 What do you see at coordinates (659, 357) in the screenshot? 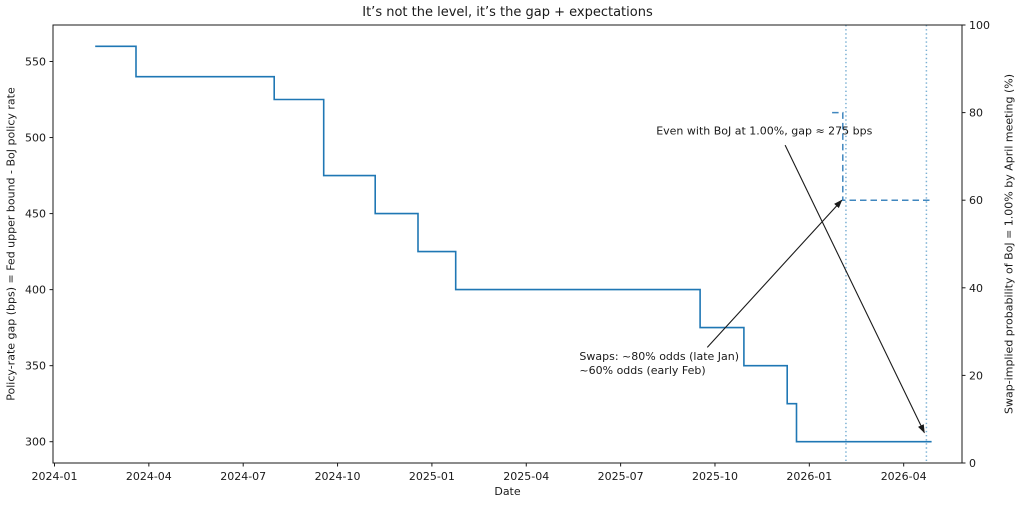
I see `swaps-annotation-line-1: Swaps: ~80% odds (late Jan)` at bounding box center [659, 357].